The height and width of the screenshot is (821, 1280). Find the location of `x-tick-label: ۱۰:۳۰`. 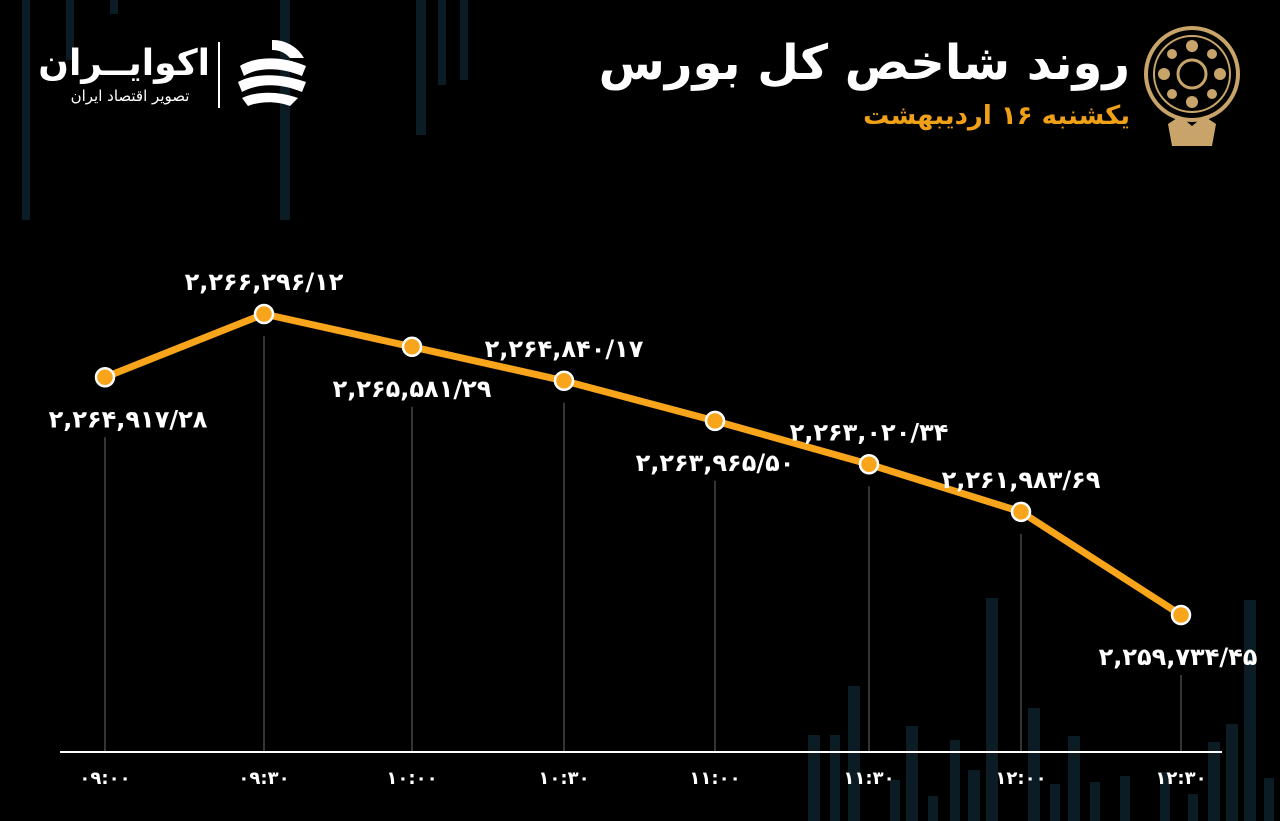

x-tick-label: ۱۰:۳۰ is located at coordinates (563, 778).